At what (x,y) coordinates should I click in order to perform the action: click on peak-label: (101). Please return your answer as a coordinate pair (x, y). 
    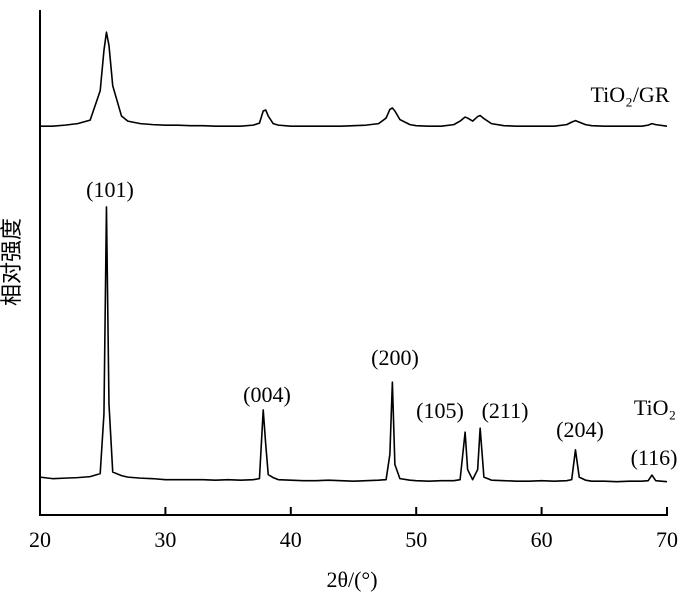
    Looking at the image, I should click on (110, 189).